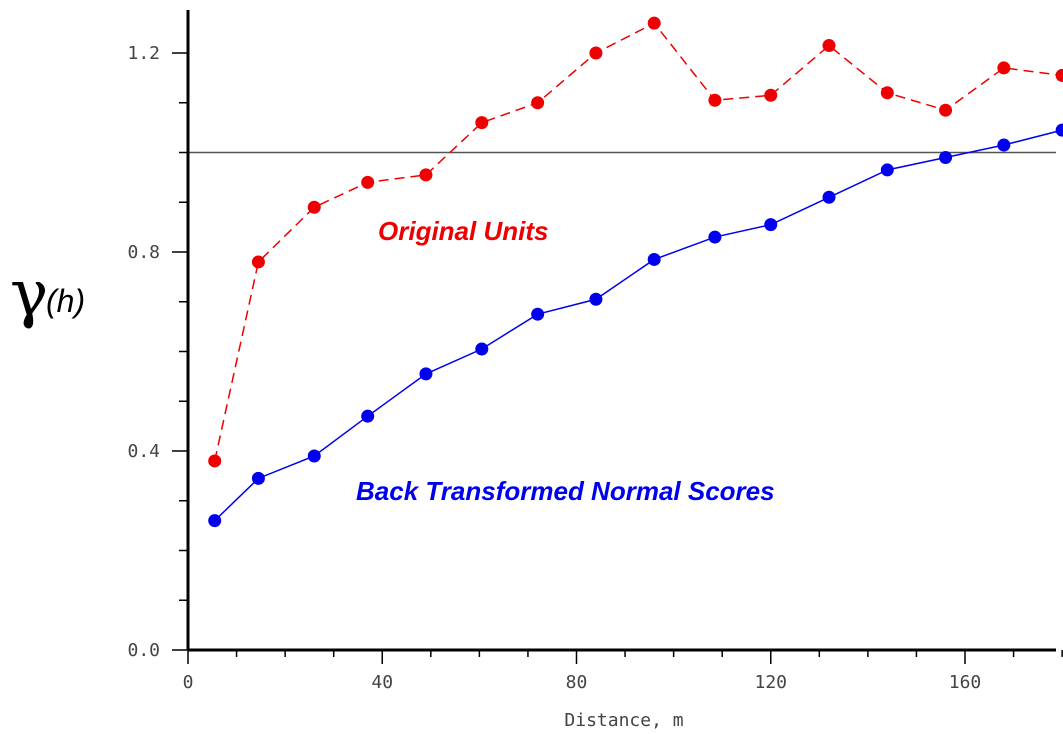 The width and height of the screenshot is (1063, 734). I want to click on y-axis-title: γ (h), so click(47, 294).